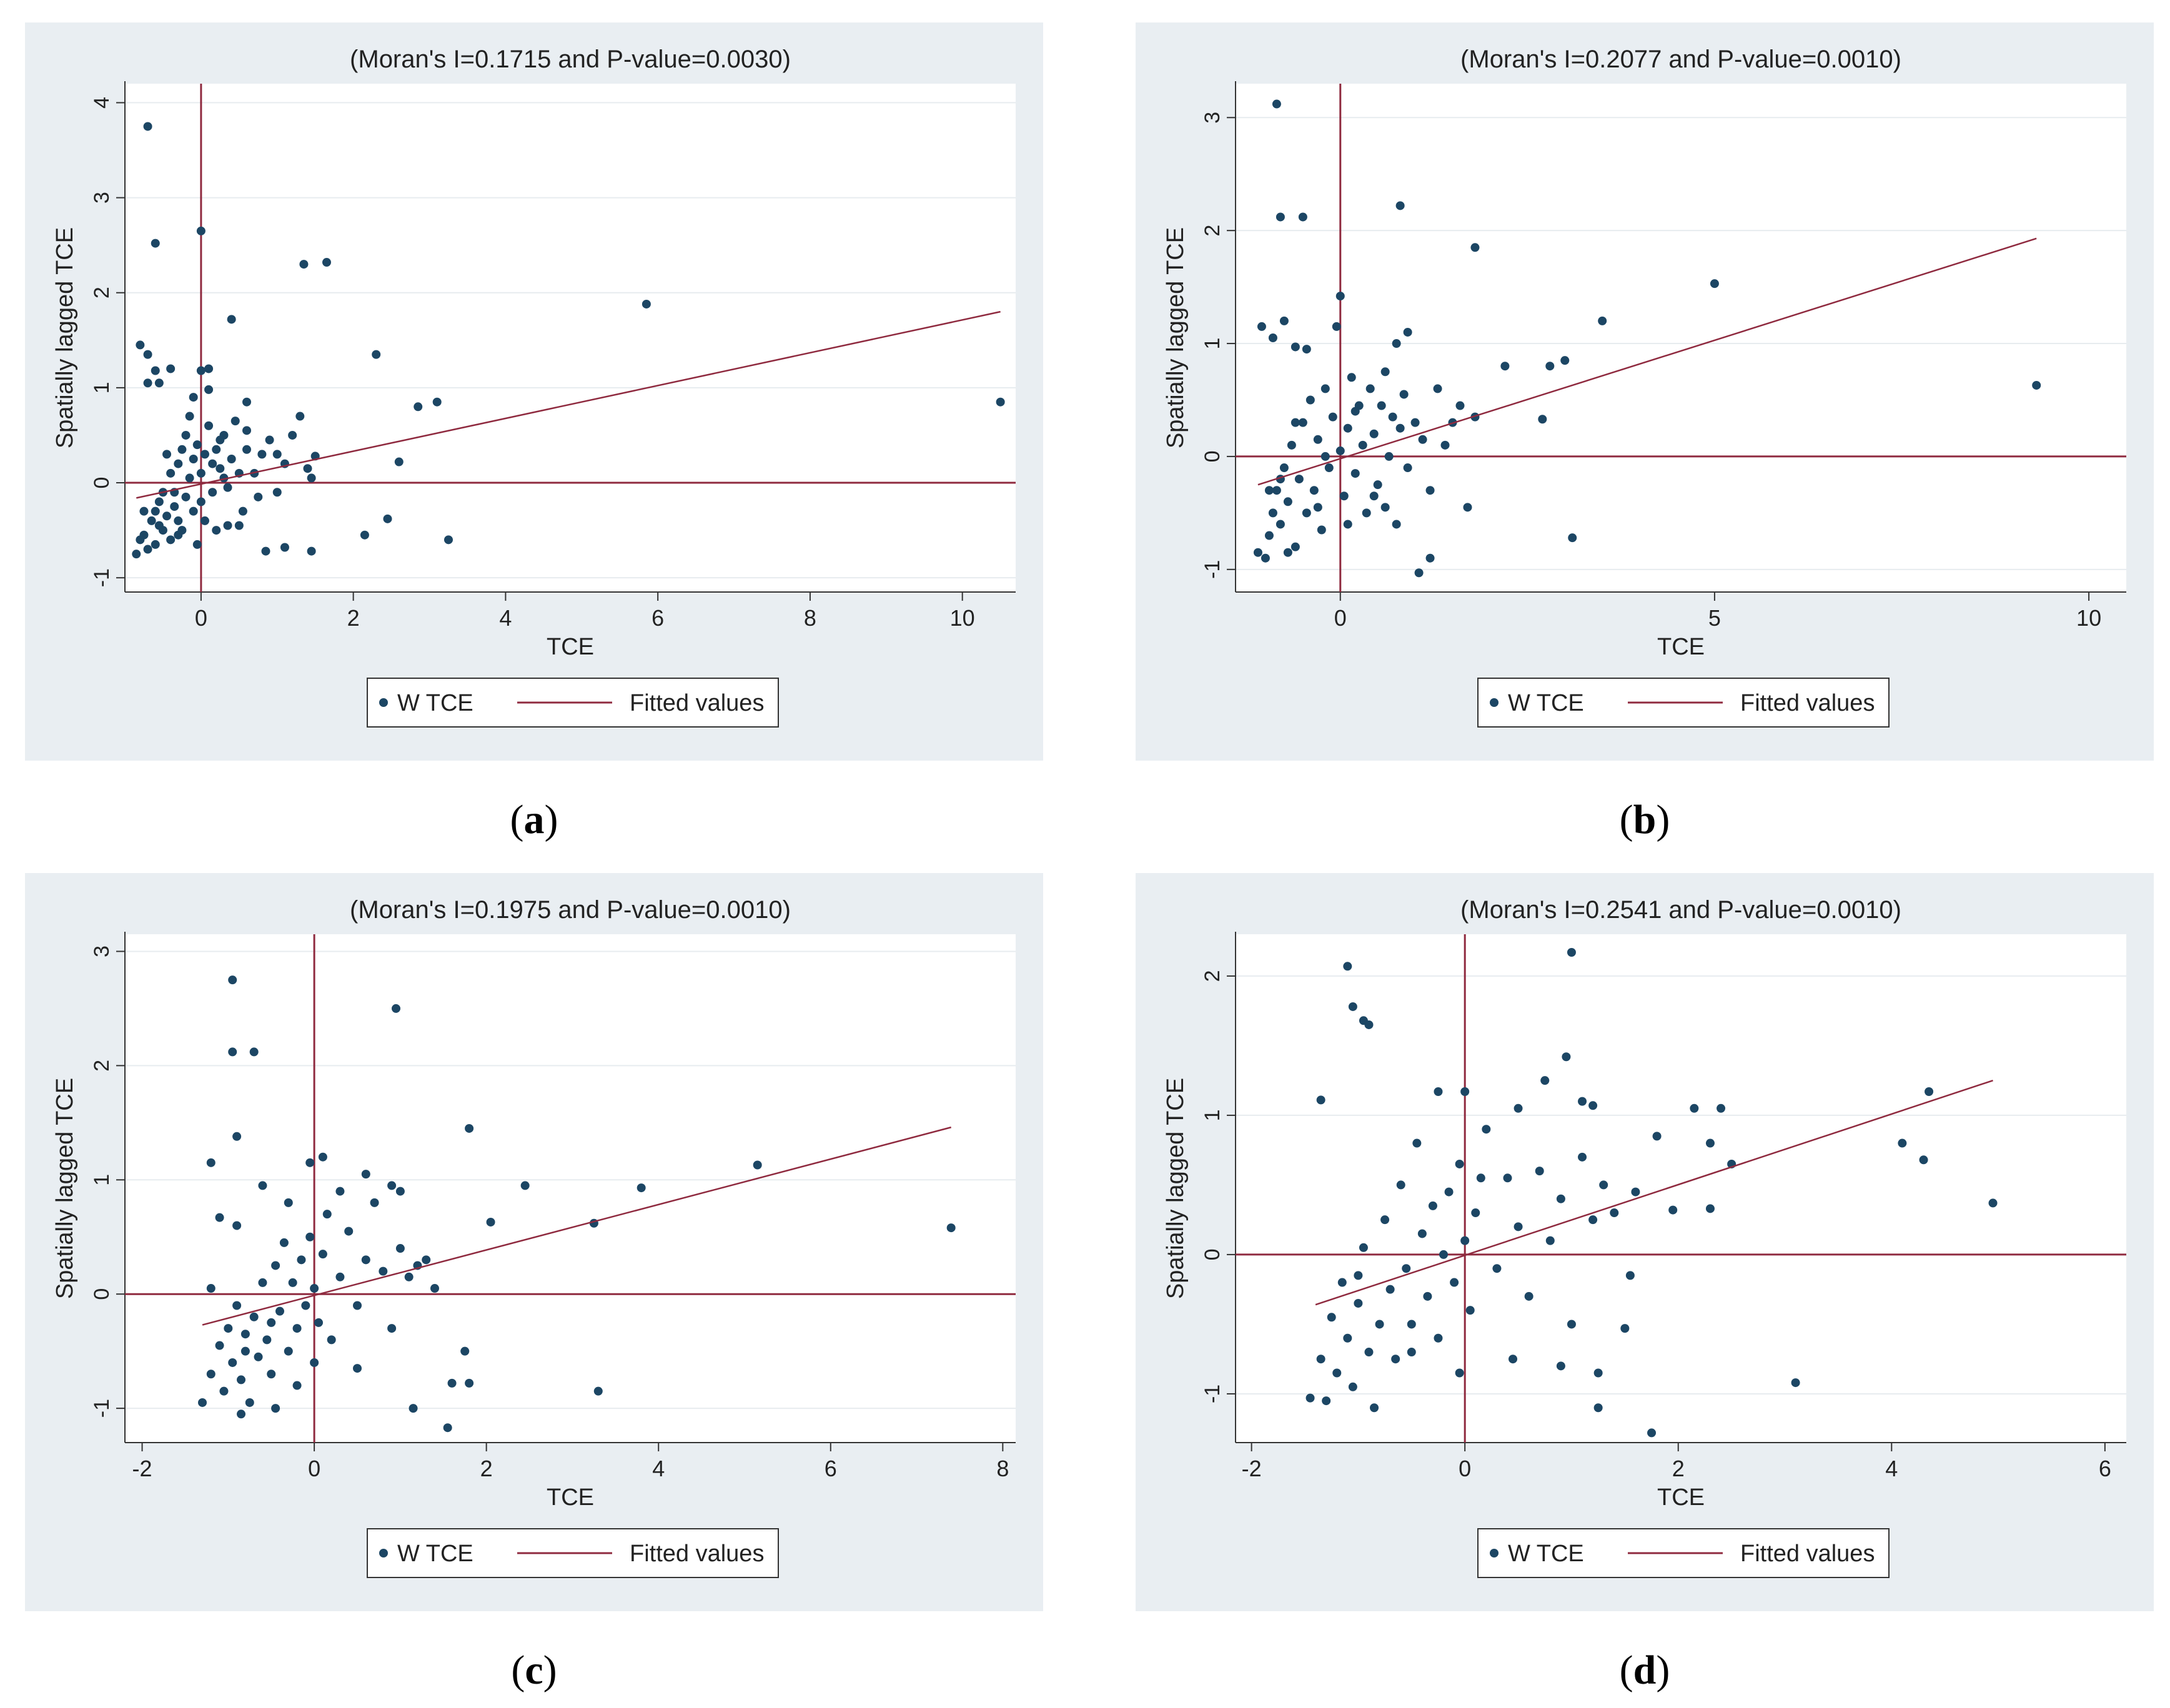  Describe the element at coordinates (570, 647) in the screenshot. I see `x-axis-label: TCE` at that location.